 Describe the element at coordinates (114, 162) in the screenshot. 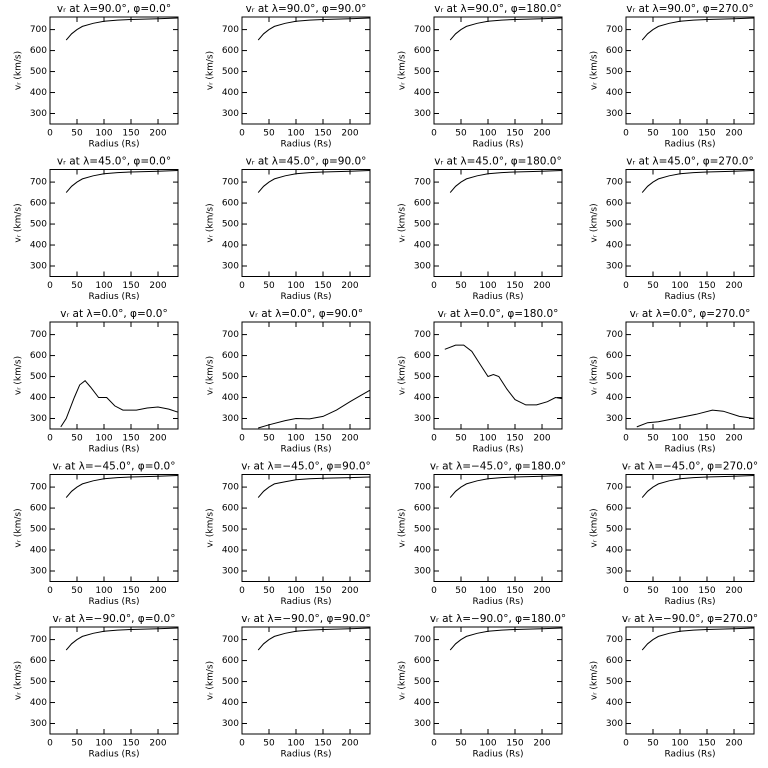

I see `chart-title: vᵣ at λ=45.0°, φ=0.0°` at that location.